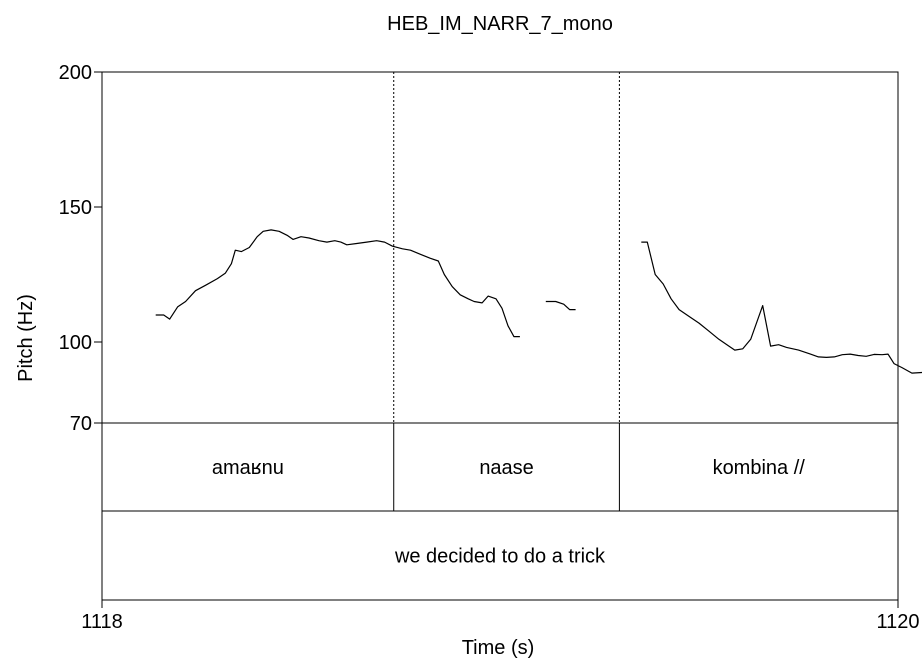 This screenshot has width=922, height=664. I want to click on tier-1-interval-label: kombina //, so click(759, 468).